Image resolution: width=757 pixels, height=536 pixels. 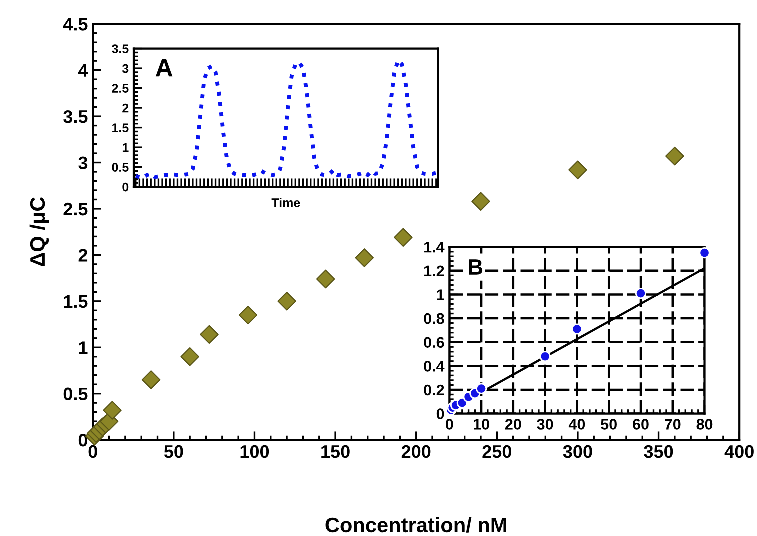 I want to click on y-tick-label: 0.8, so click(x=434, y=318).